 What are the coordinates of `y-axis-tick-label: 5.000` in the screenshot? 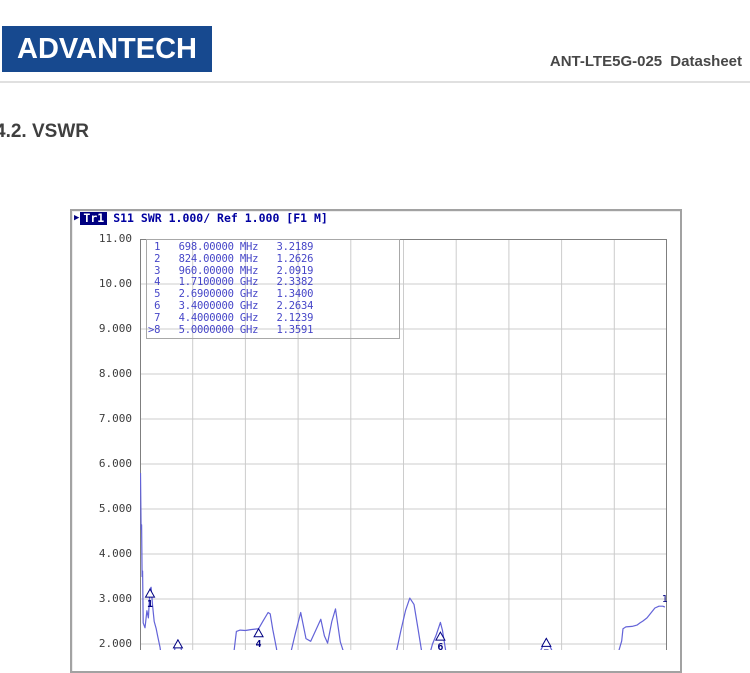 It's located at (101, 508).